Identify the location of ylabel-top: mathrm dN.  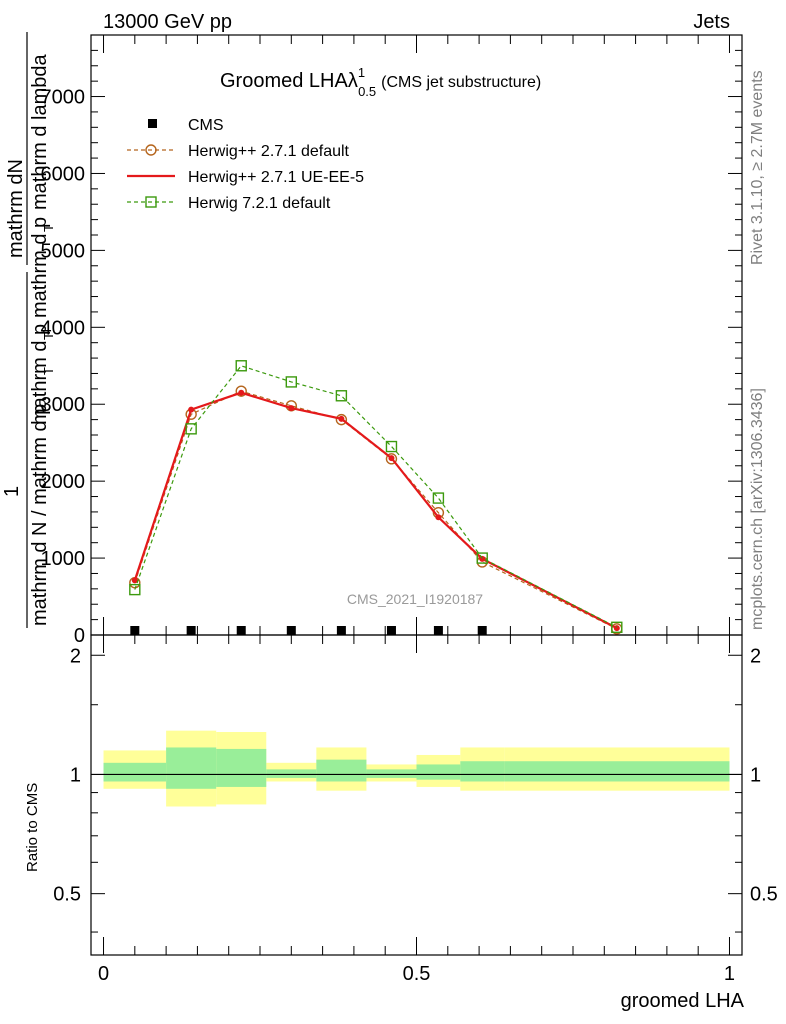
(16, 208).